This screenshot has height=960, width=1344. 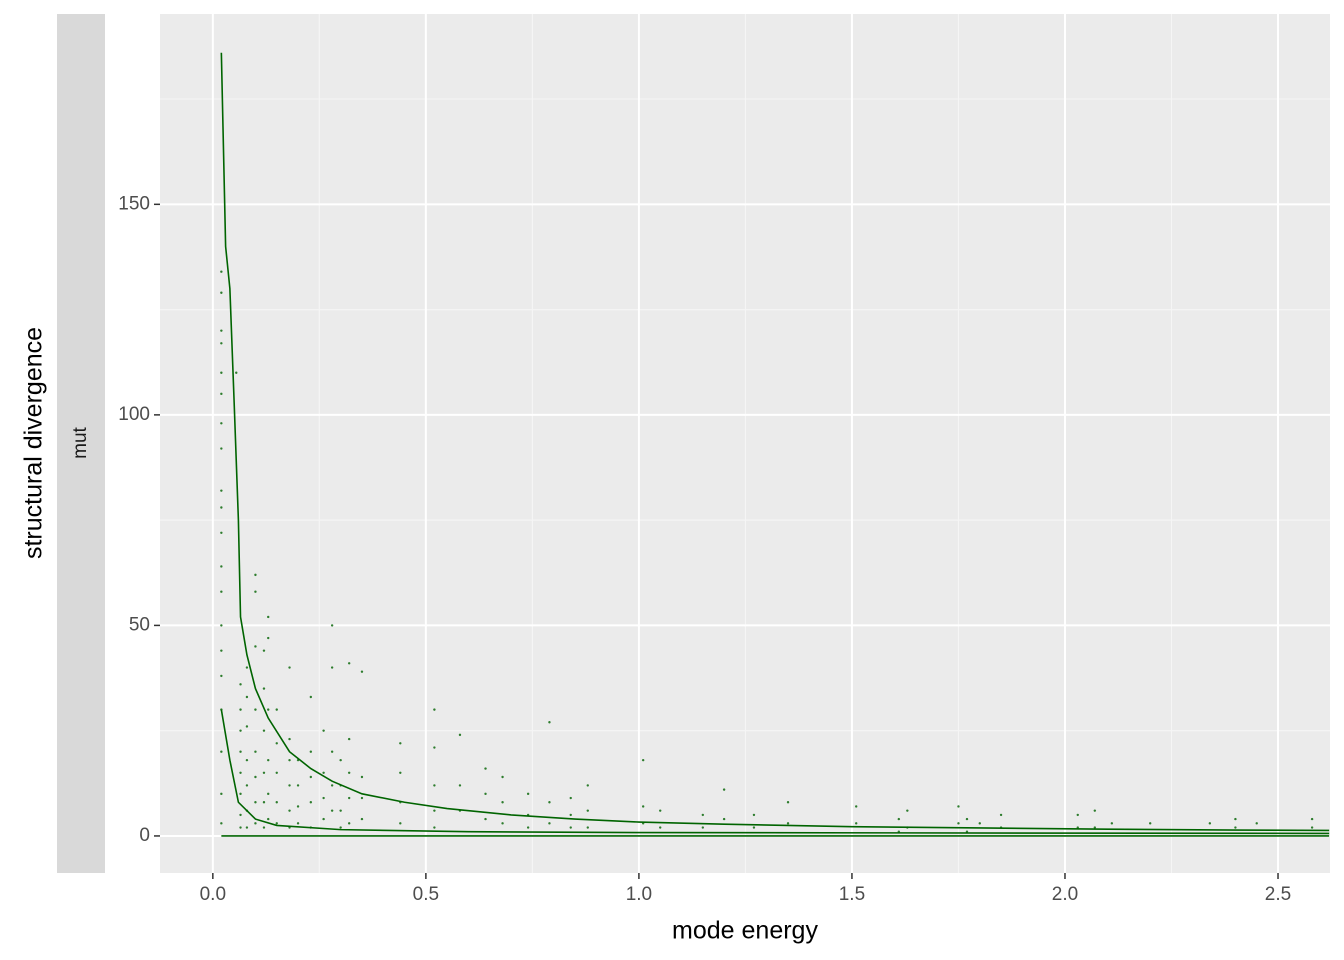 What do you see at coordinates (745, 931) in the screenshot?
I see `x-axis-title: mode energy` at bounding box center [745, 931].